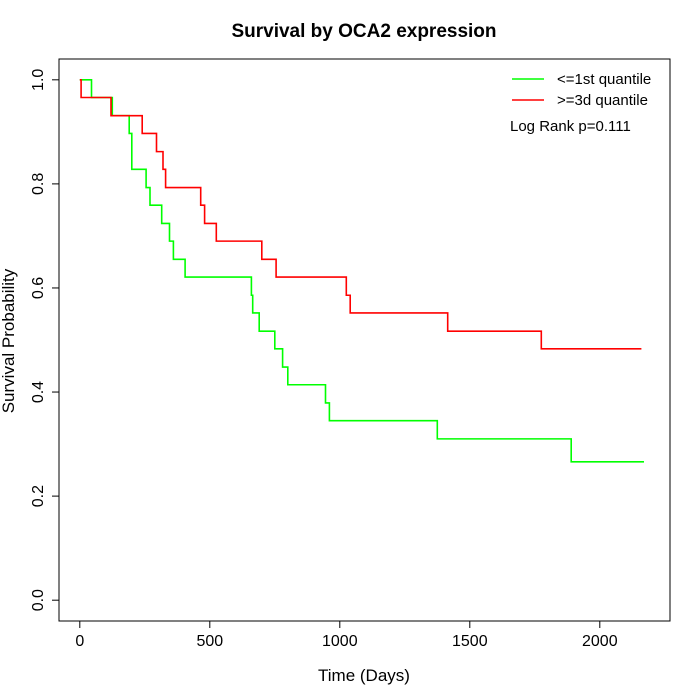 The image size is (700, 700). I want to click on legend-label: <=1st quantile, so click(604, 79).